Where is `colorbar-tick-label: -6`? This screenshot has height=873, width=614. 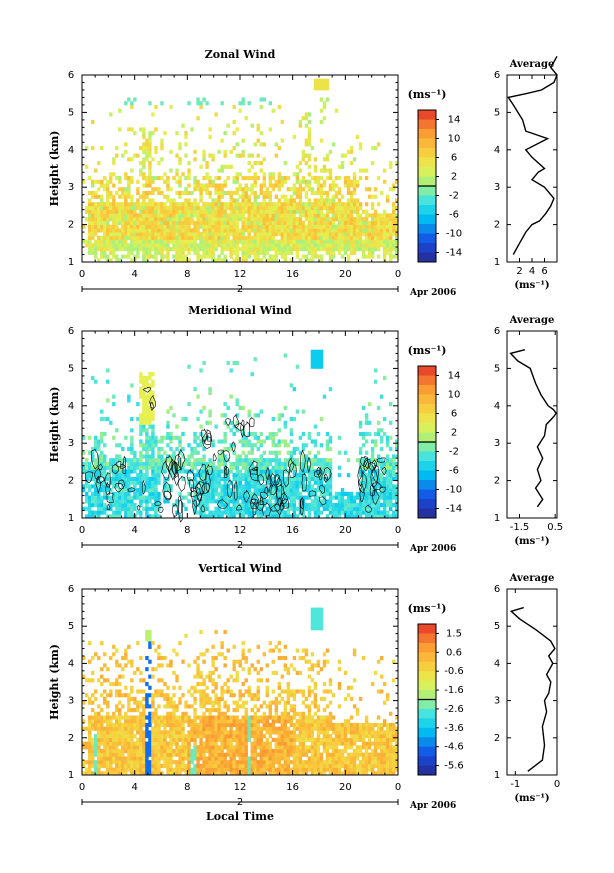
colorbar-tick-label: -6 is located at coordinates (454, 471).